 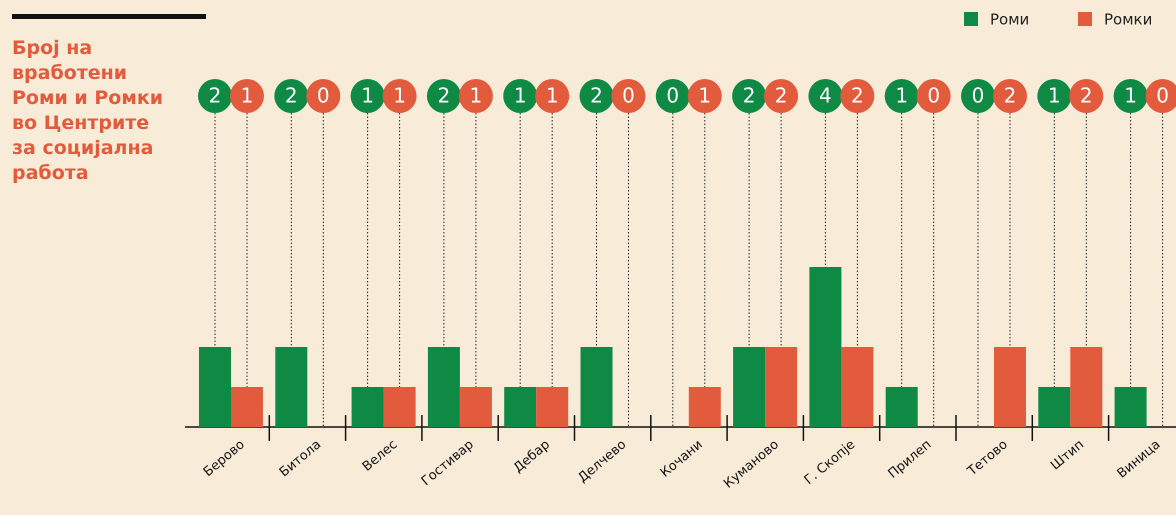 What do you see at coordinates (224, 458) in the screenshot?
I see `x-tick-label: Берово` at bounding box center [224, 458].